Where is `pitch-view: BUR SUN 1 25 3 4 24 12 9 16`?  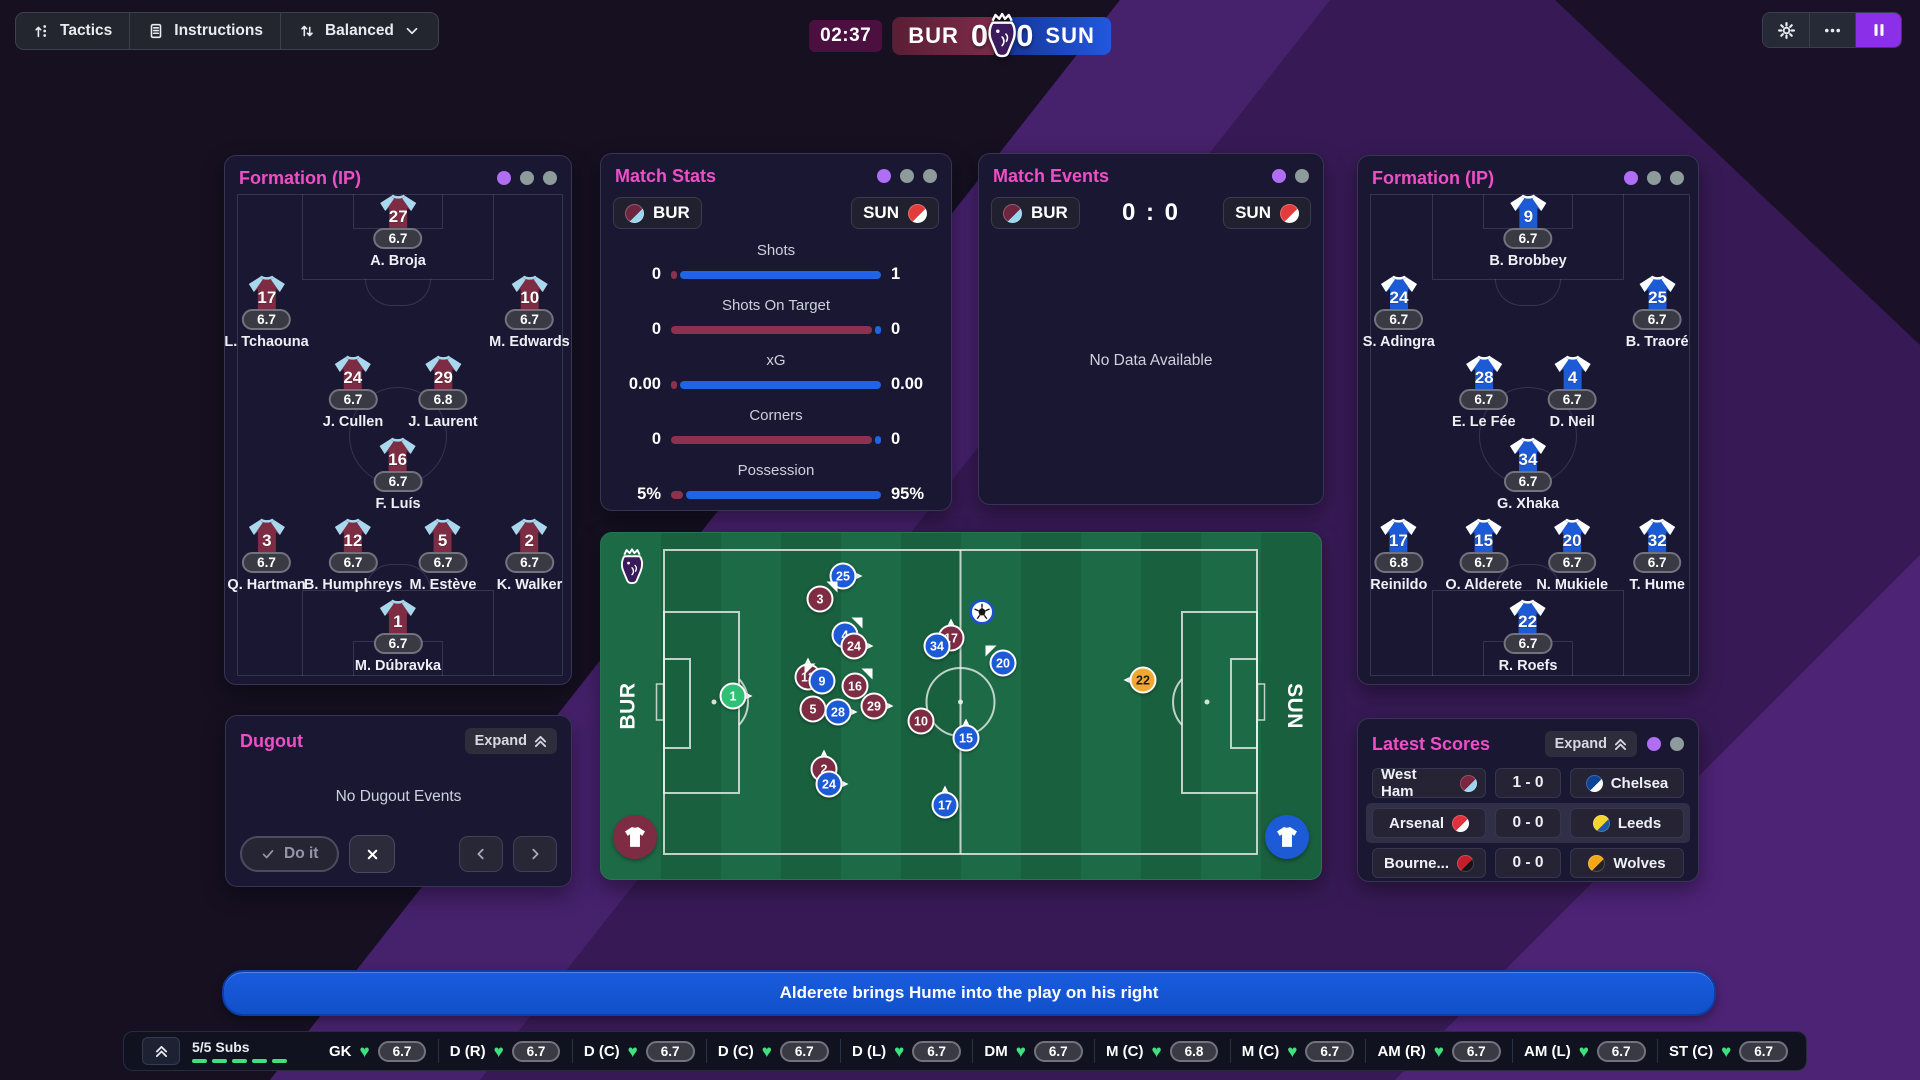 pitch-view: BUR SUN 1 25 3 4 24 12 9 16 is located at coordinates (961, 706).